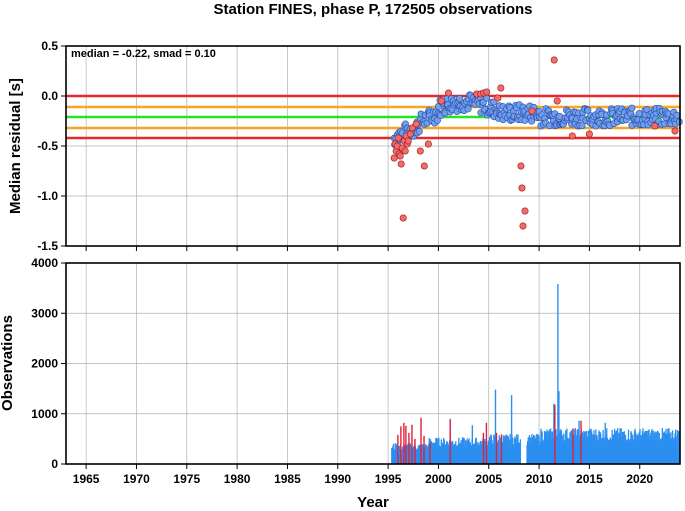 The height and width of the screenshot is (511, 685). Describe the element at coordinates (49, 46) in the screenshot. I see `residual-y-tick-label: 0.5` at that location.